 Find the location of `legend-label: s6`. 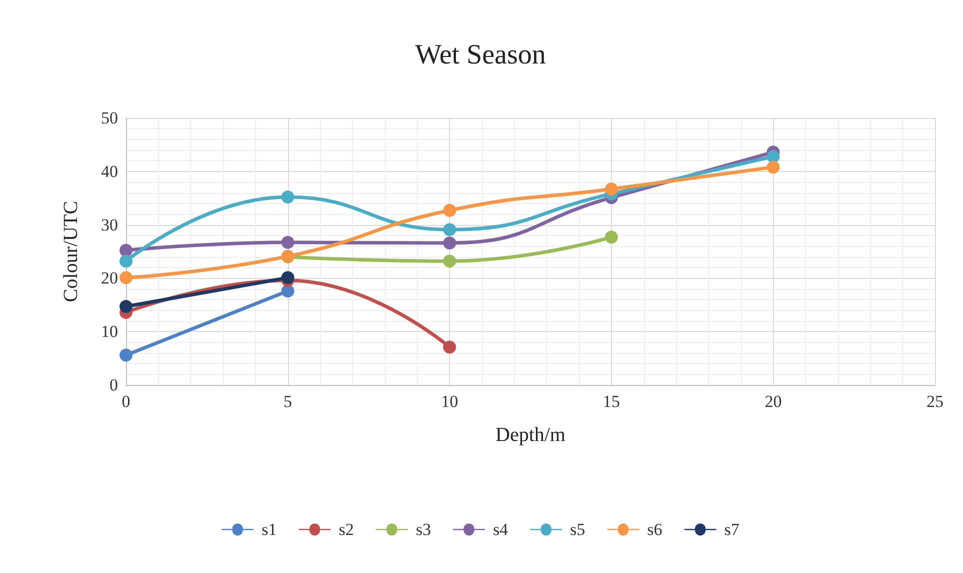

legend-label: s6 is located at coordinates (654, 529).